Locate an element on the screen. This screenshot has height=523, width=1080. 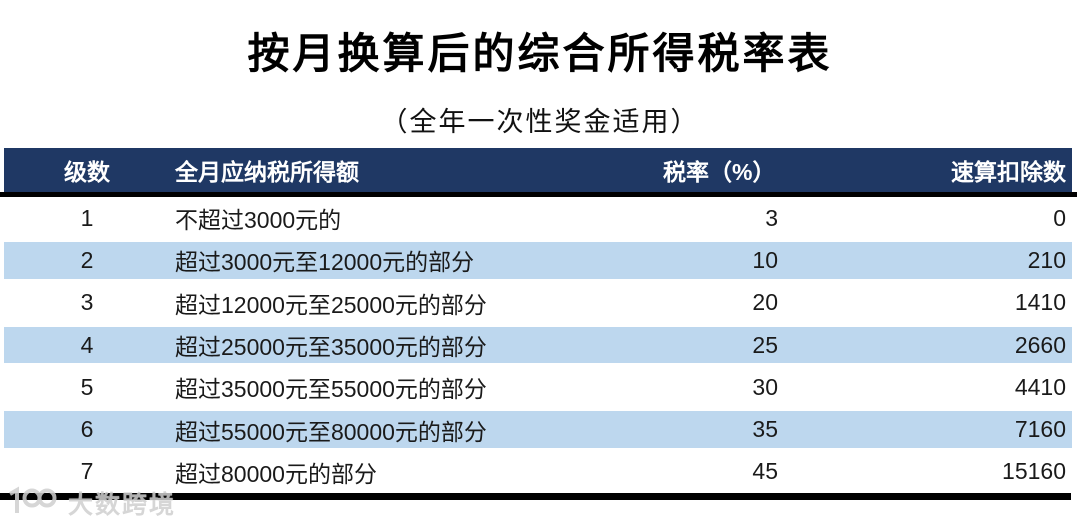
cell-deduction: 15160 is located at coordinates (1034, 471).